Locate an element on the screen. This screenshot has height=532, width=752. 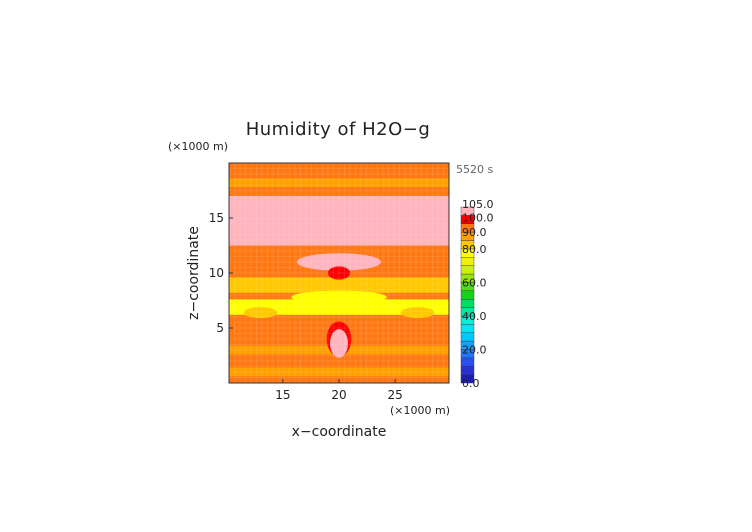
chart-title: Humidity of H2O−g is located at coordinates (338, 129).